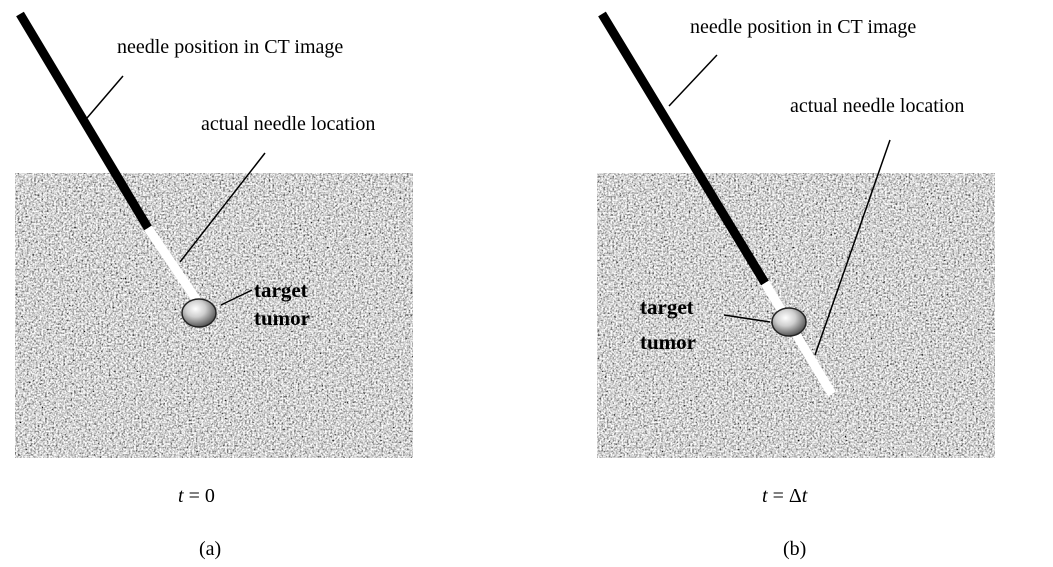  I want to click on panel-label: (a), so click(210, 549).